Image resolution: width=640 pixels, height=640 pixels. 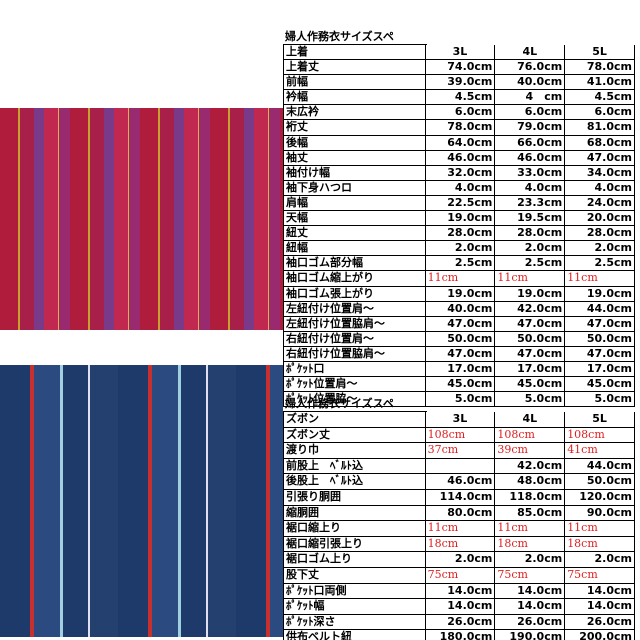 I want to click on size-value: 200.0cm, so click(x=600, y=635).